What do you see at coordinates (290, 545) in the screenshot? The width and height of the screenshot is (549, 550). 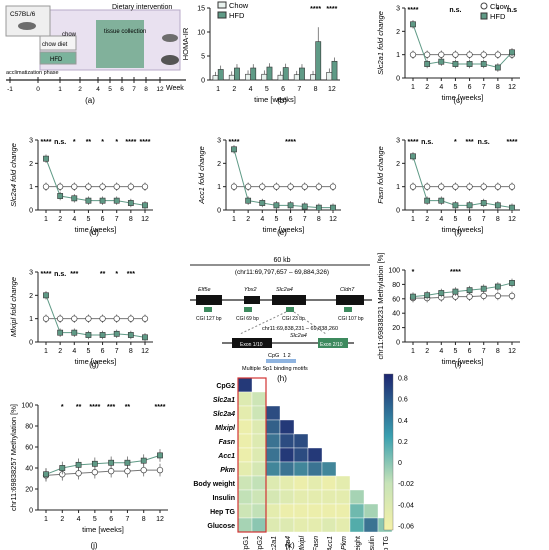 I see `panel-k-label: (k)` at bounding box center [290, 545].